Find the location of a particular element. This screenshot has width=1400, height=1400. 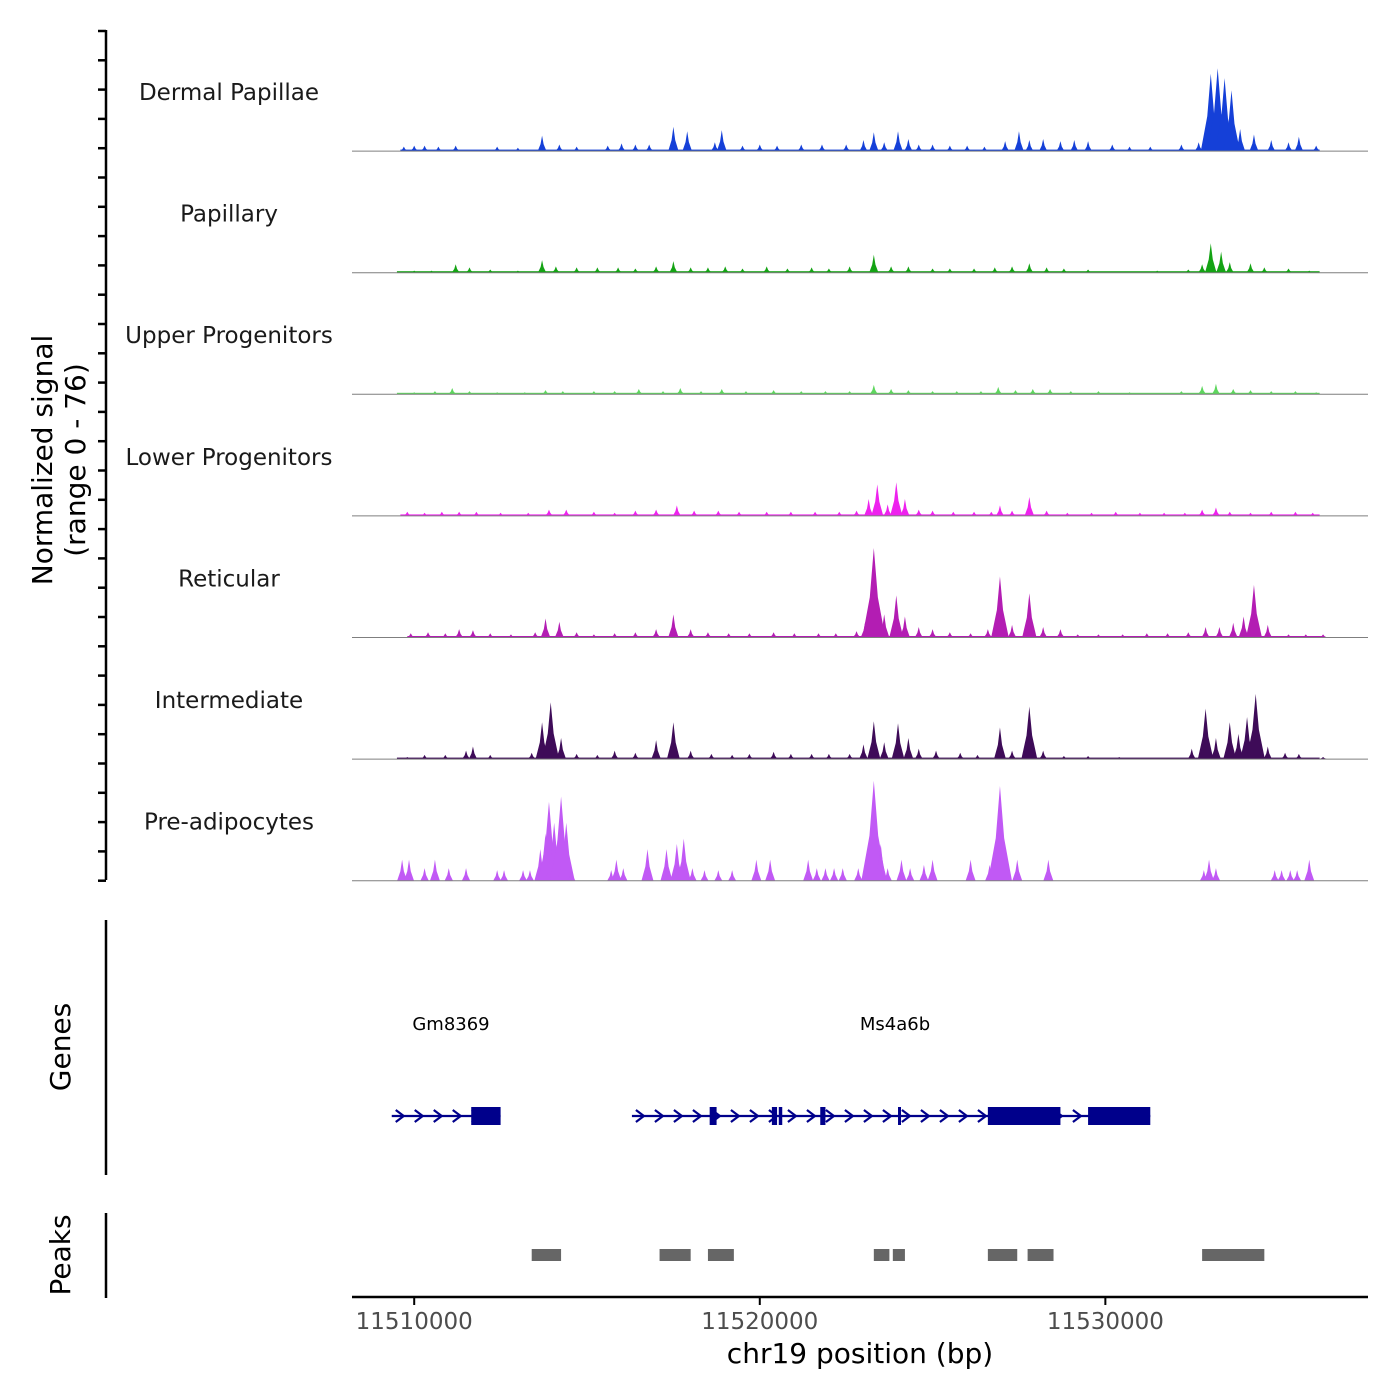

coverage-axis-ticks is located at coordinates (102, 455).